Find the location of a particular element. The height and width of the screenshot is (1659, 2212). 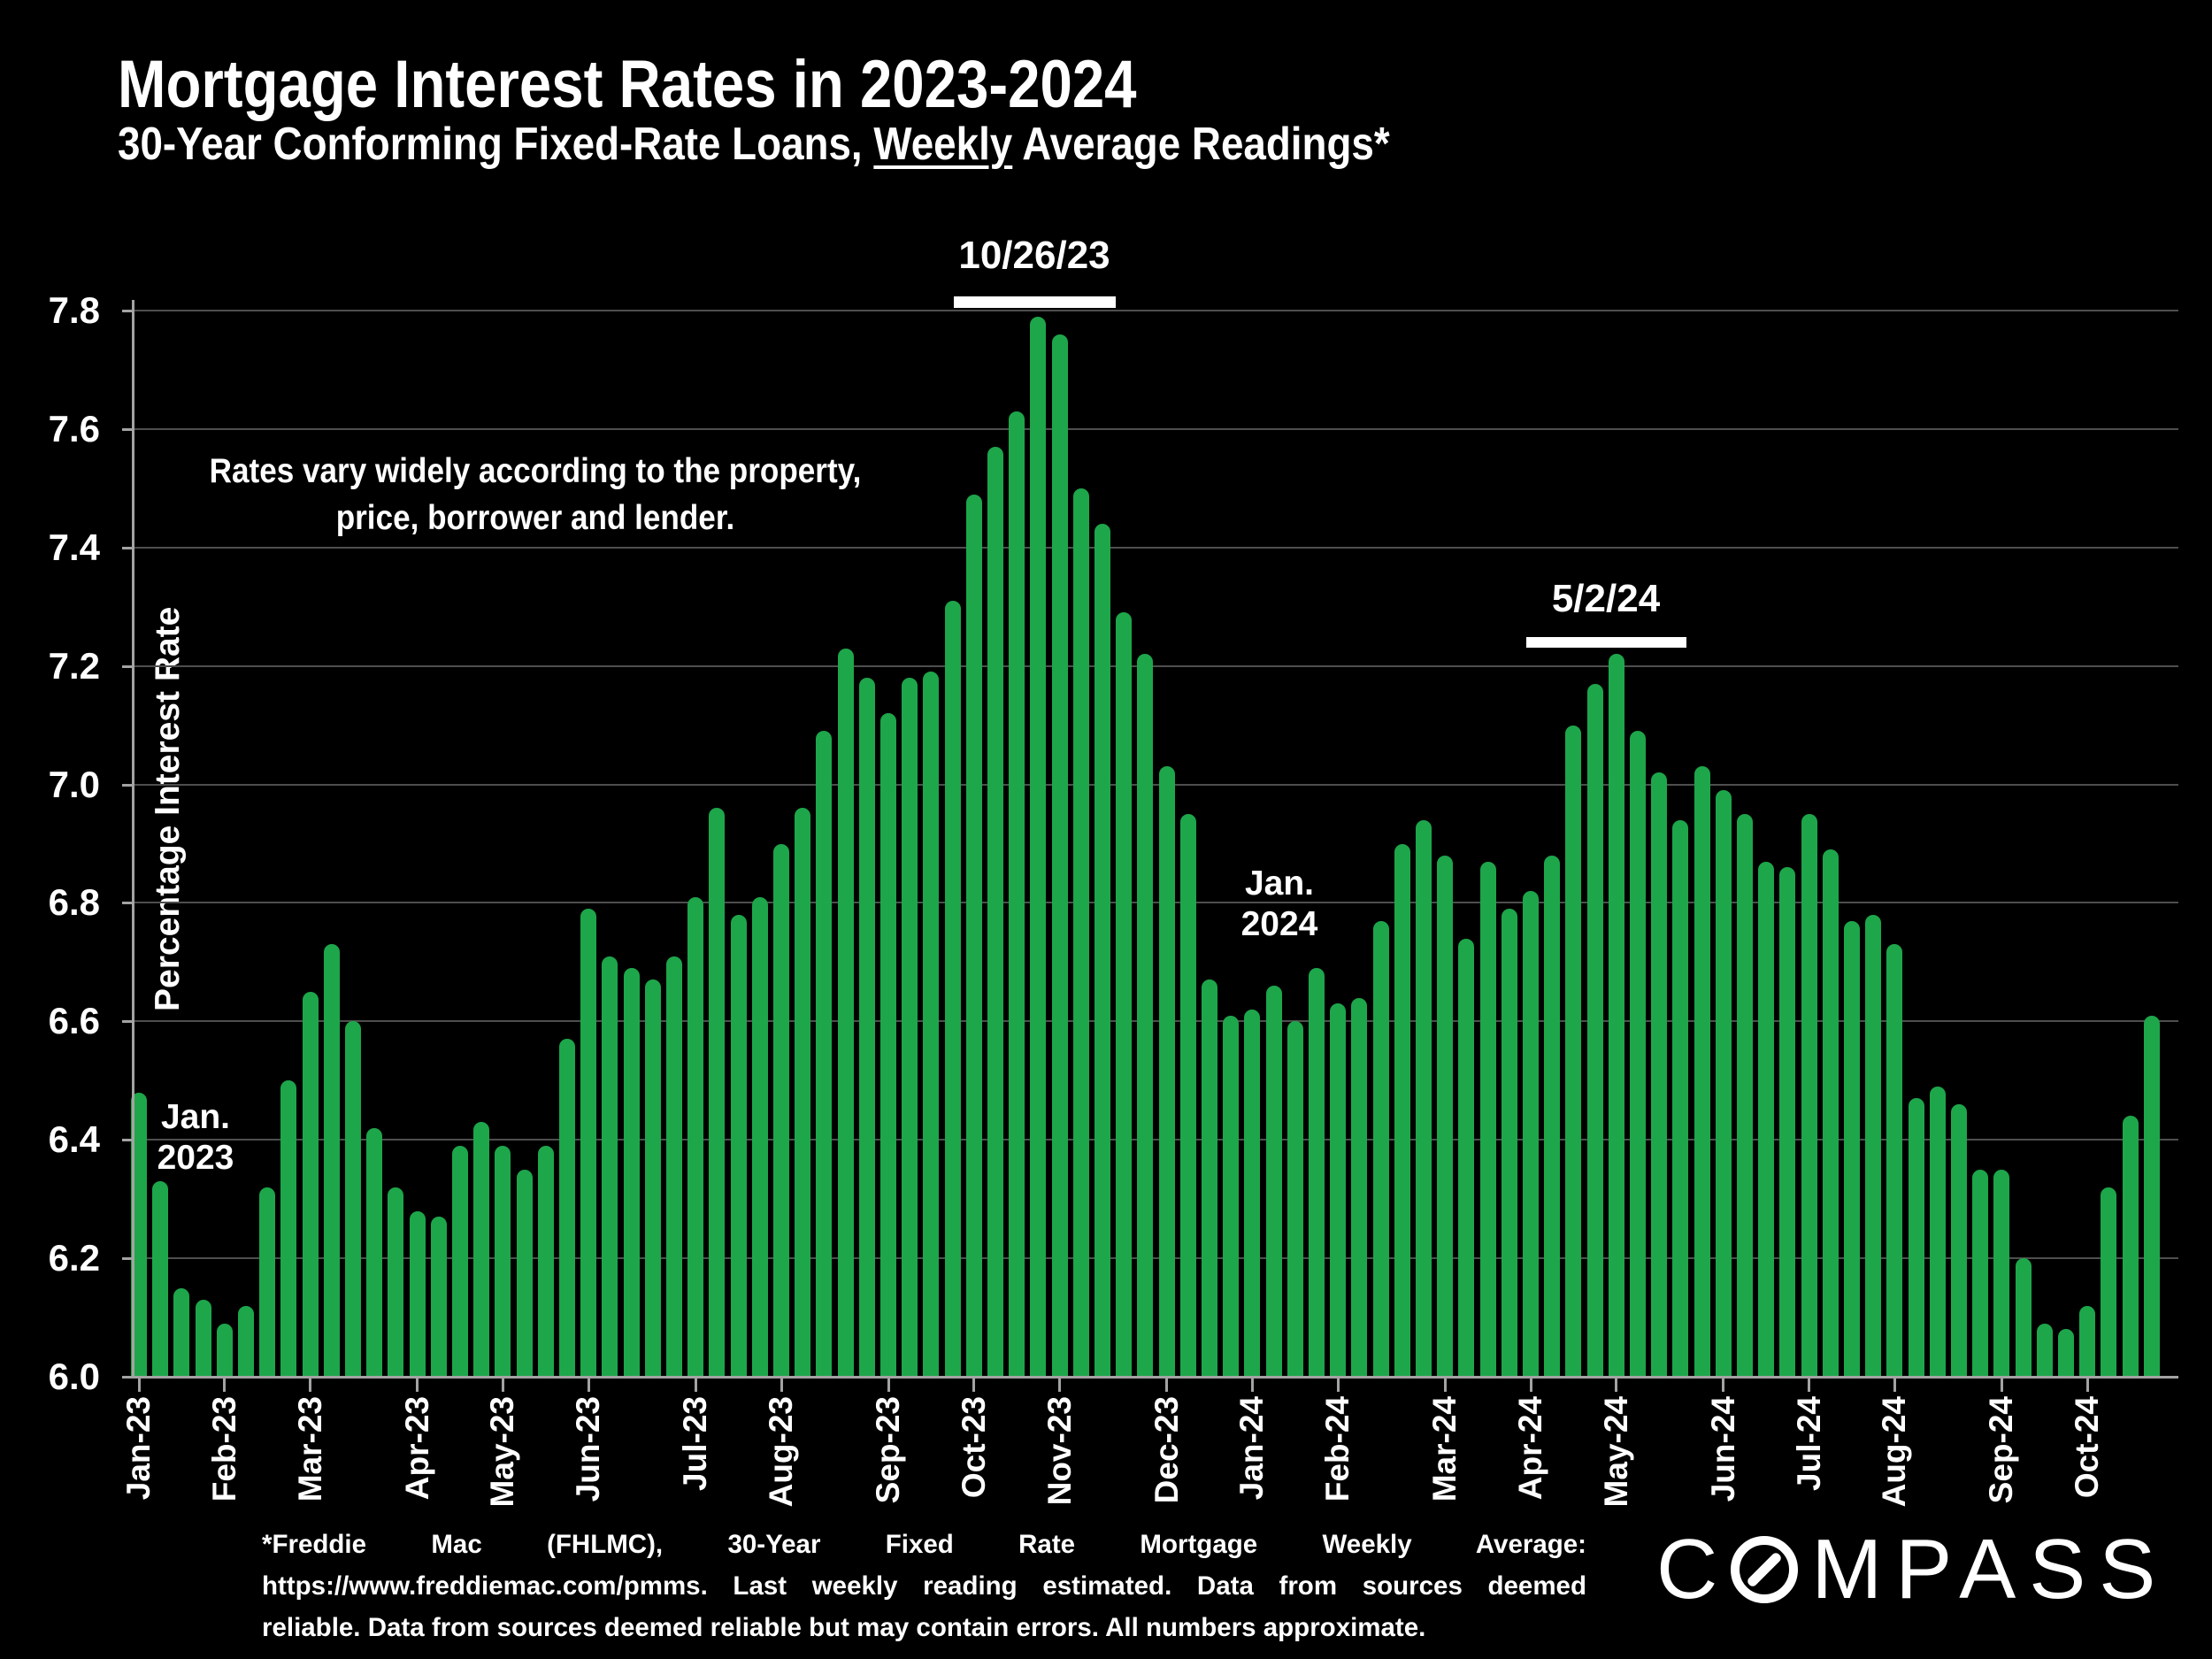

x-tick-label-Oct-23: Oct-23 is located at coordinates (973, 1447).